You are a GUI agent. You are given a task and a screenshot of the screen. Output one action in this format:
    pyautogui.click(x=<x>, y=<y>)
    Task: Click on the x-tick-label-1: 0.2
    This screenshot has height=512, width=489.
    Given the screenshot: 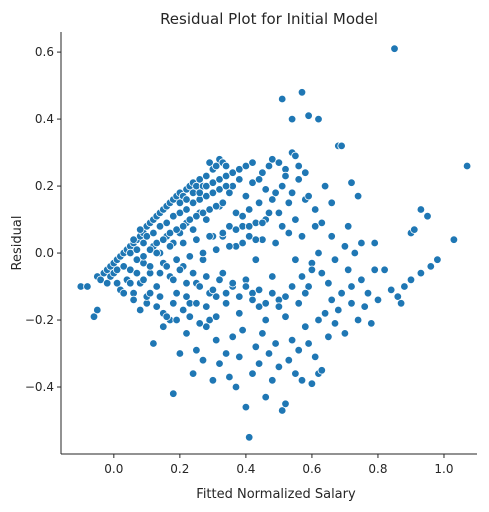 What is the action you would take?
    pyautogui.click(x=179, y=469)
    